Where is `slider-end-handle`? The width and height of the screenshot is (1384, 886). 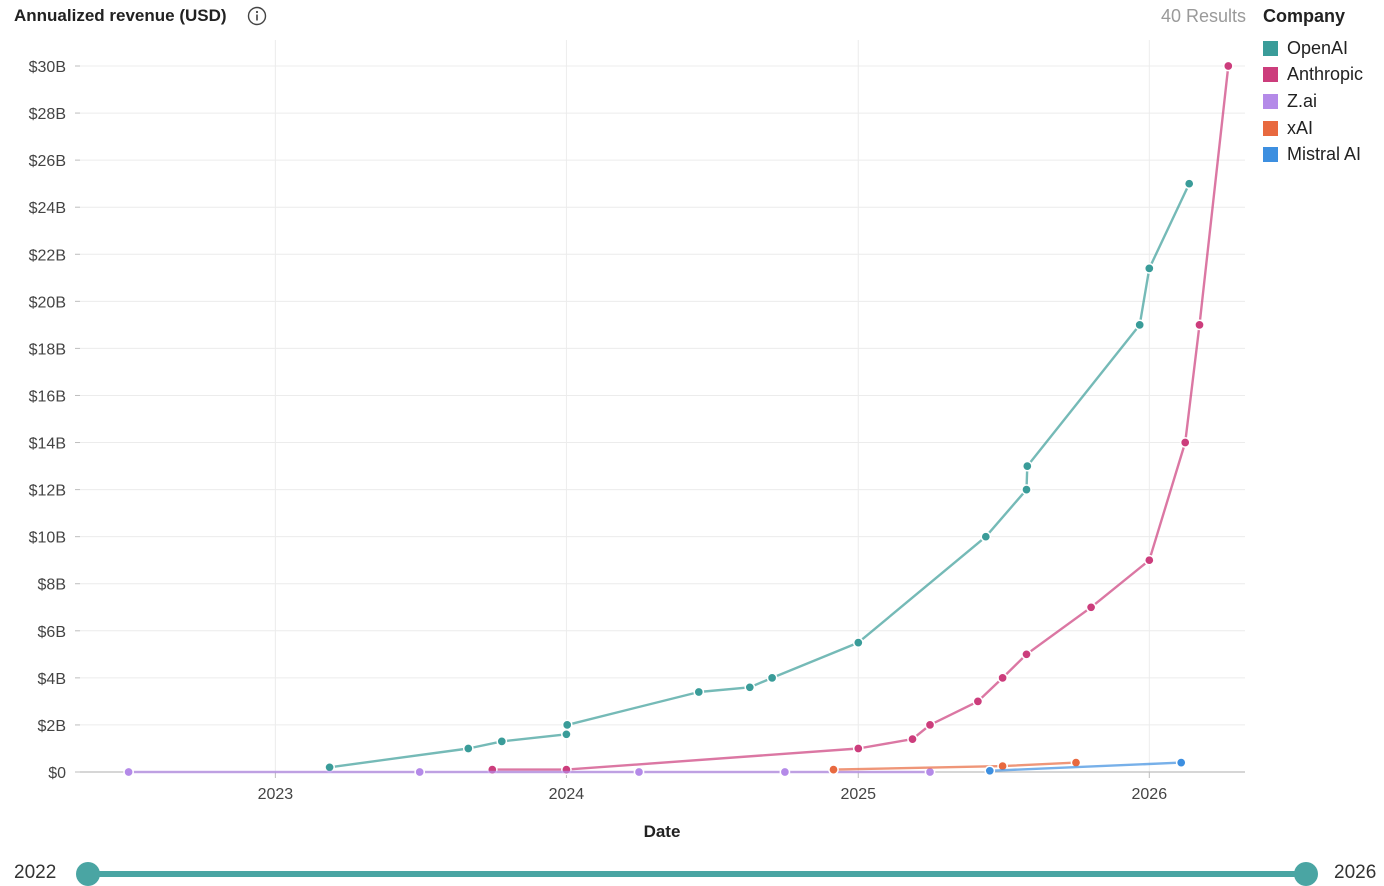
slider-end-handle is located at coordinates (1306, 874).